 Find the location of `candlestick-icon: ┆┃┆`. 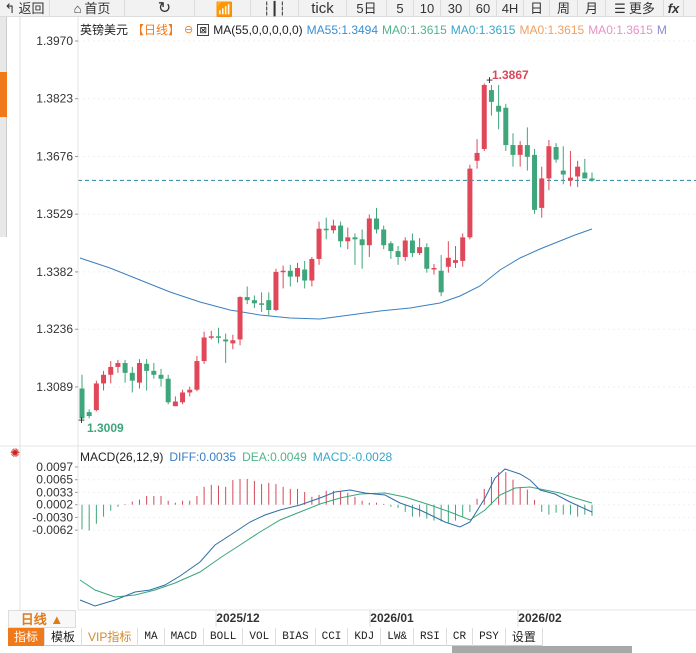

candlestick-icon: ┆┃┆ is located at coordinates (274, 8).